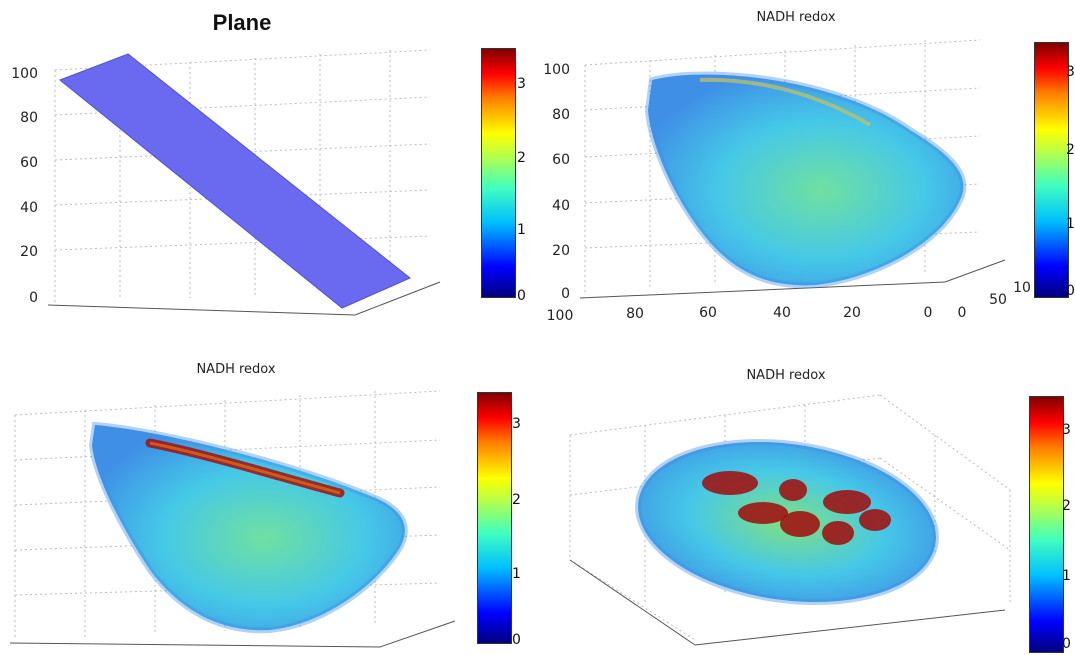 The width and height of the screenshot is (1075, 655). Describe the element at coordinates (782, 313) in the screenshot. I see `x-tick: 40` at that location.